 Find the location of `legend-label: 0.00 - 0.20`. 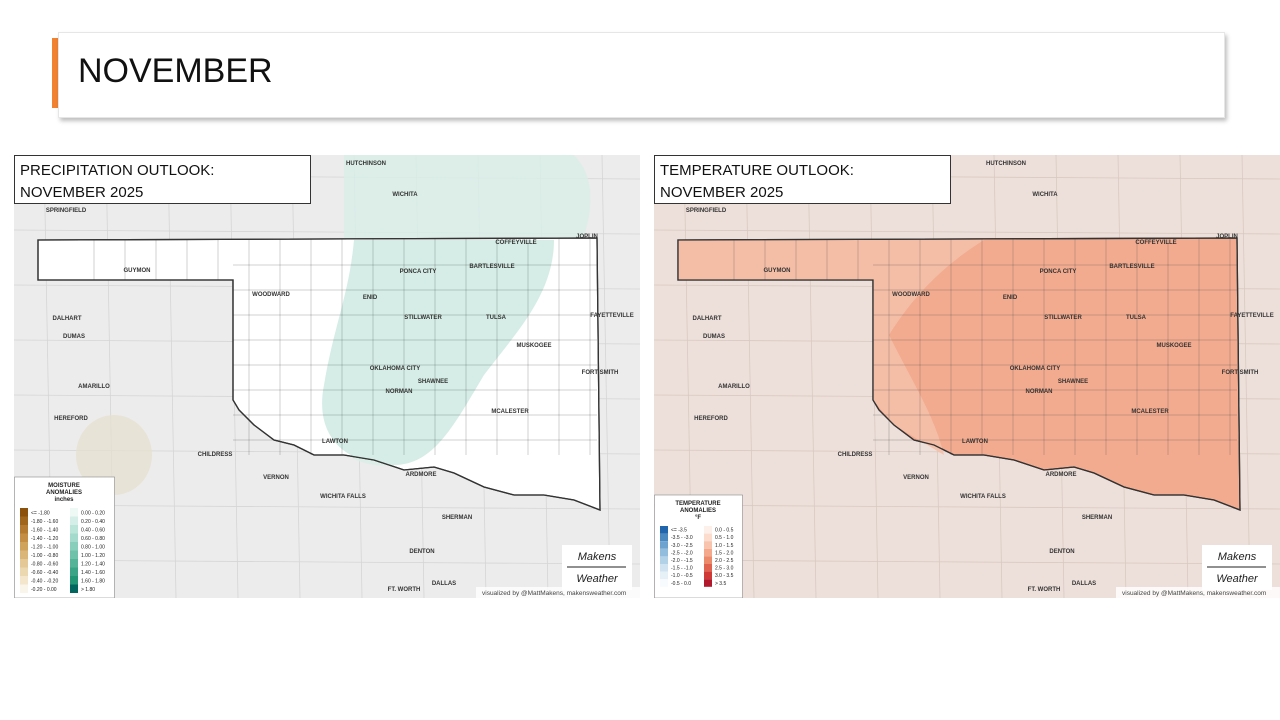

legend-label: 0.00 - 0.20 is located at coordinates (93, 514).